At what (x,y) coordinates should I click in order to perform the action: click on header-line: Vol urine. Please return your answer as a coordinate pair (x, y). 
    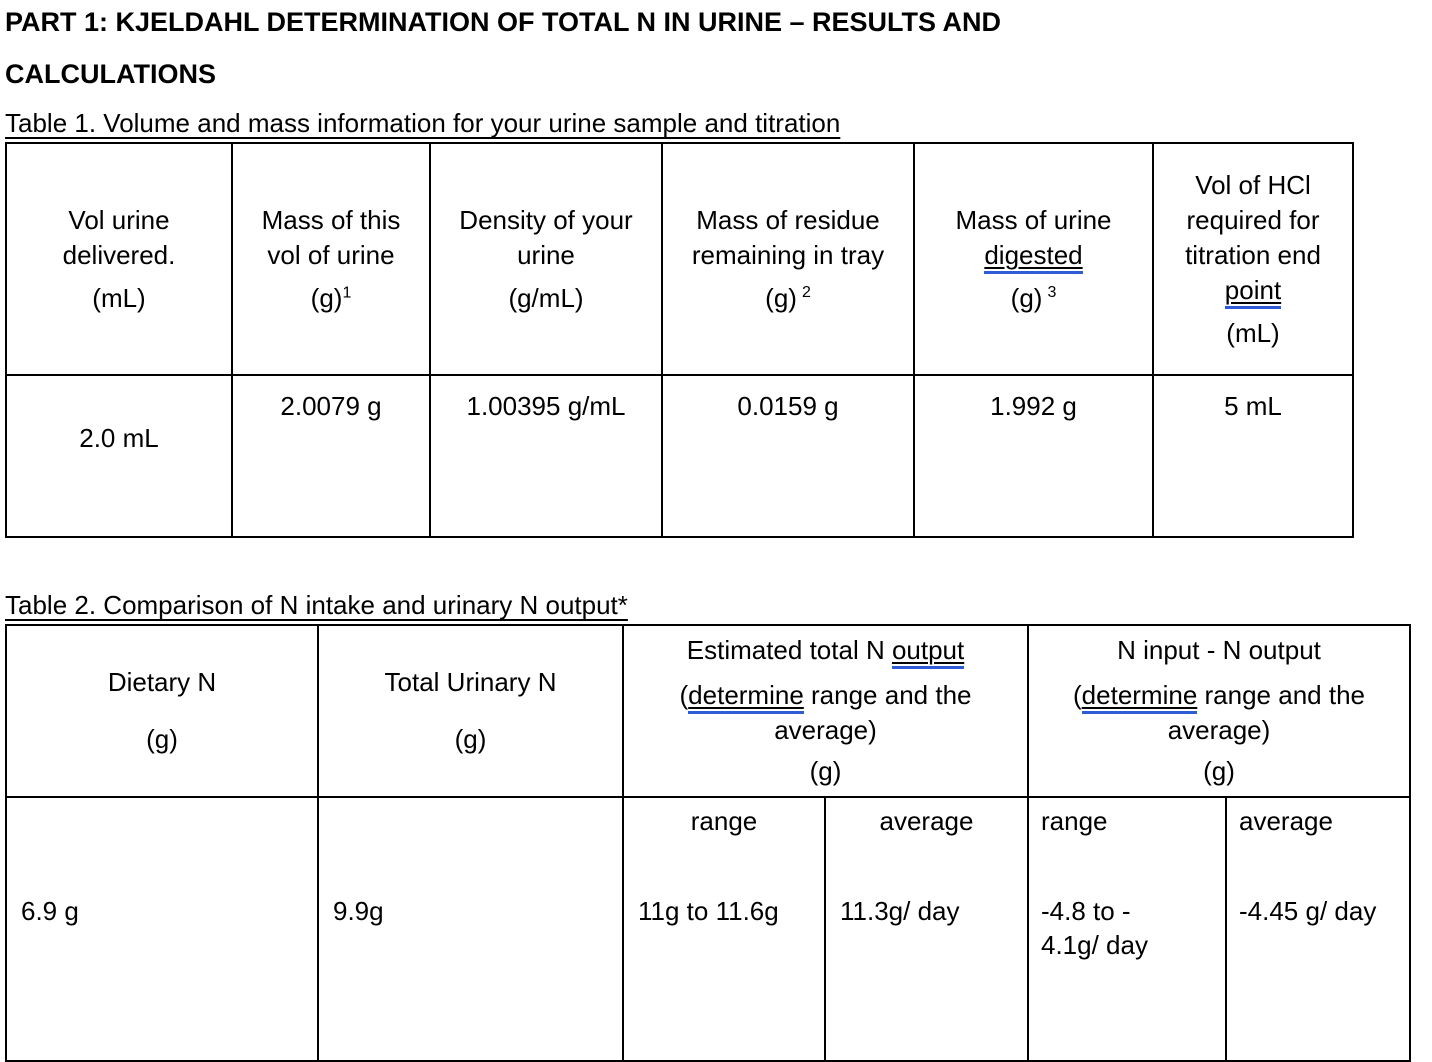
    Looking at the image, I should click on (119, 219).